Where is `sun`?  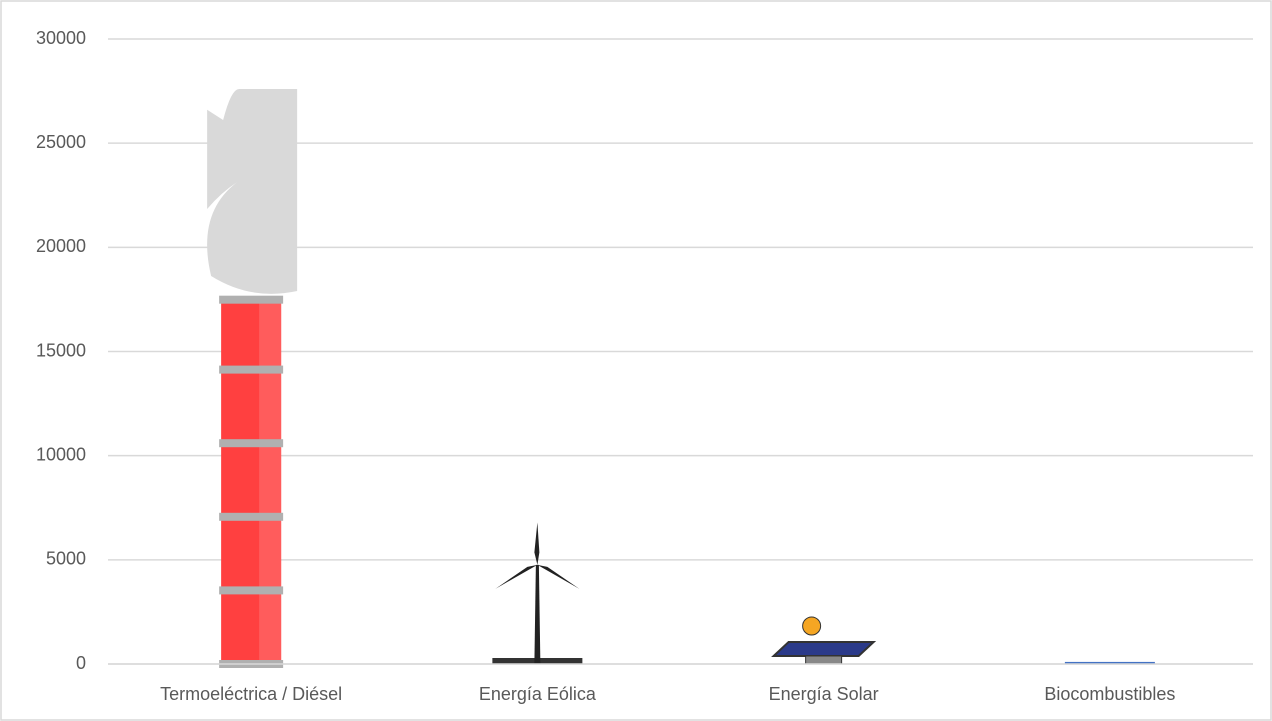 sun is located at coordinates (812, 626).